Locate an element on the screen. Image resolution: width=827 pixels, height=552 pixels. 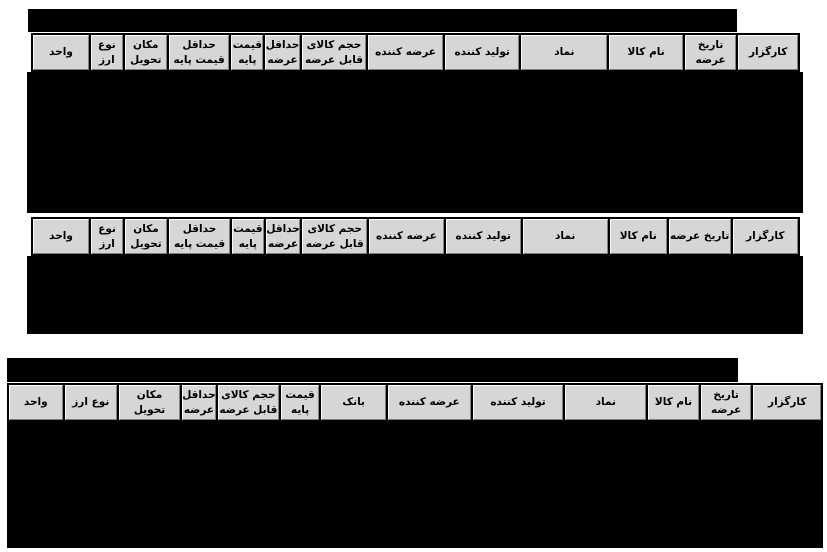
table1-col-delivery-location: مکان تحویل is located at coordinates (145, 52).